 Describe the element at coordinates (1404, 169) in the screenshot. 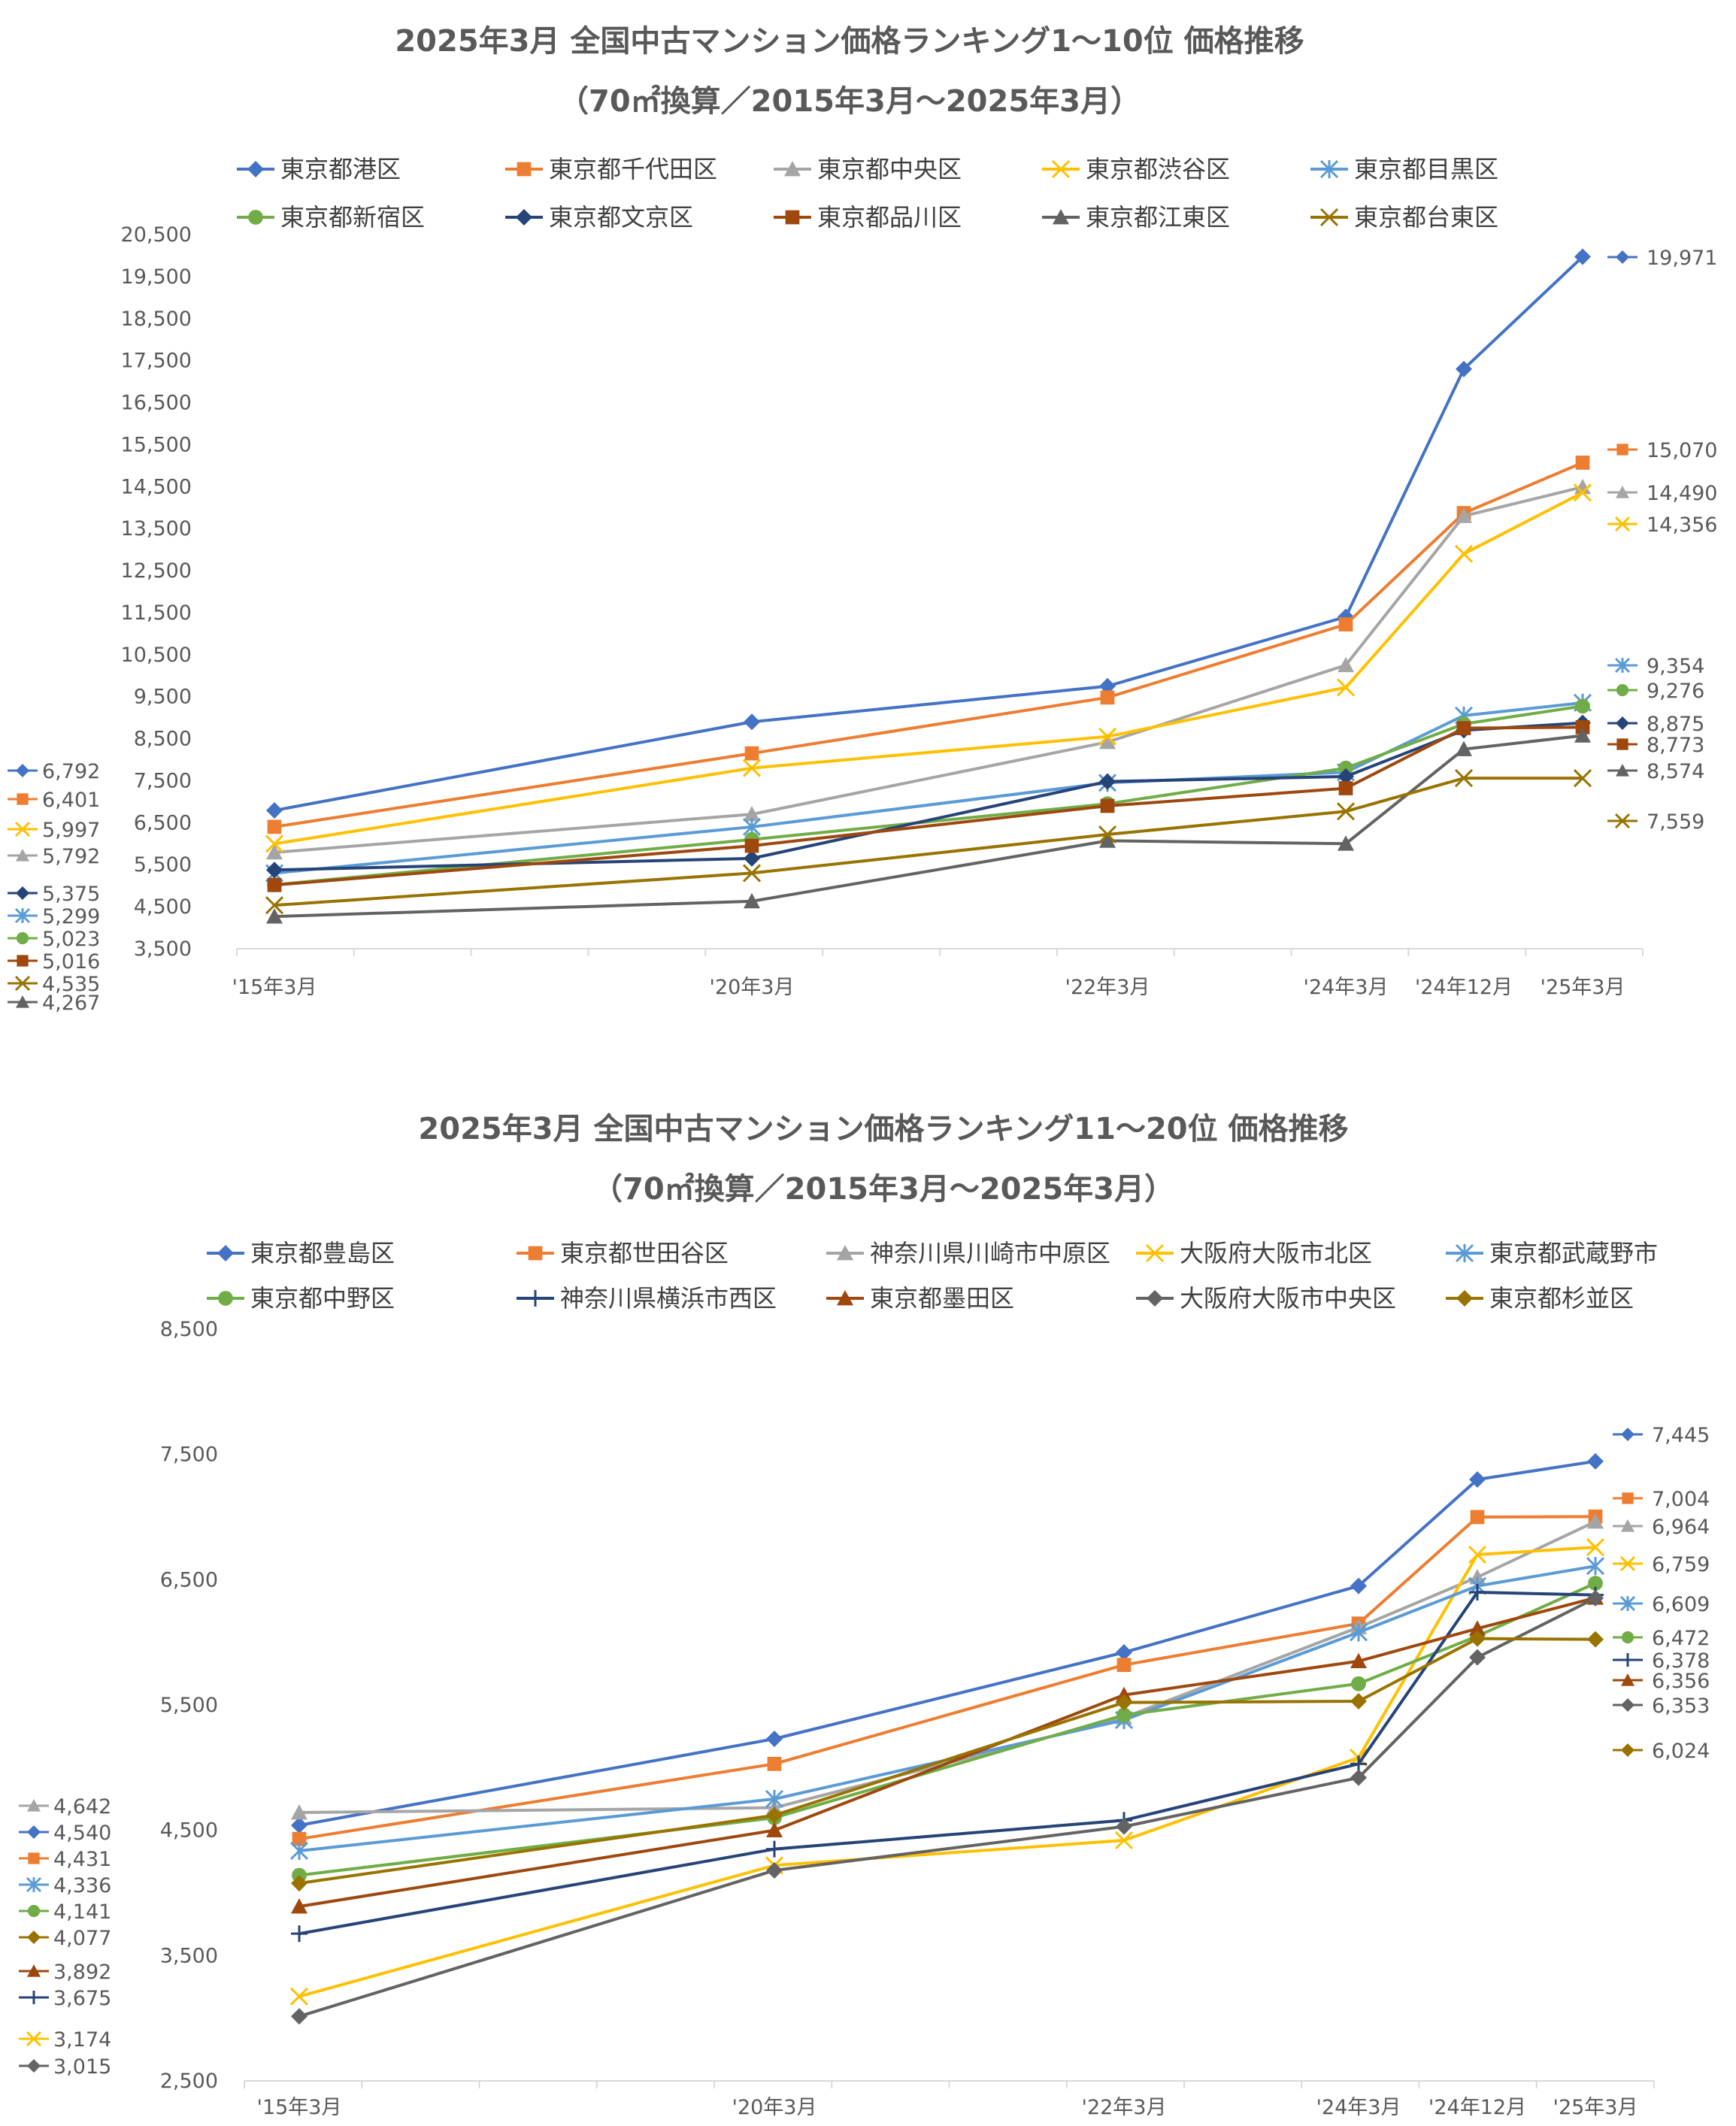

I see `legend-item-5: 東京都目黒区` at that location.